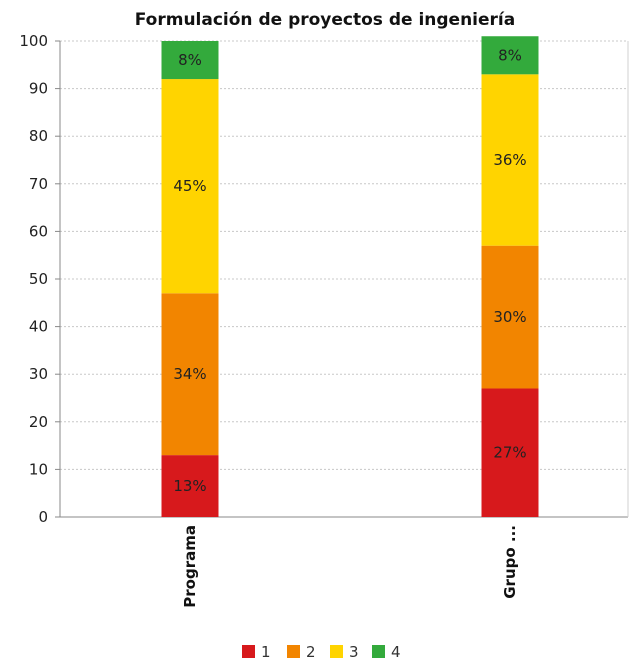 The height and width of the screenshot is (666, 630). What do you see at coordinates (38, 469) in the screenshot?
I see `y-tick-label: 10` at bounding box center [38, 469].